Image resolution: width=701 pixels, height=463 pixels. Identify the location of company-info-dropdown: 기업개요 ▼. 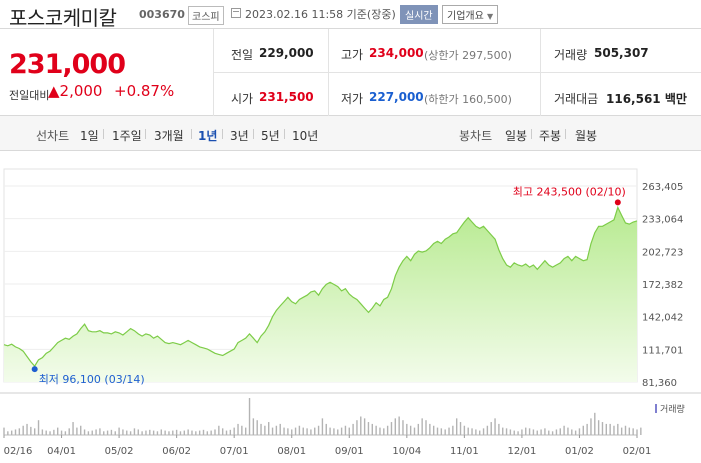
(470, 14).